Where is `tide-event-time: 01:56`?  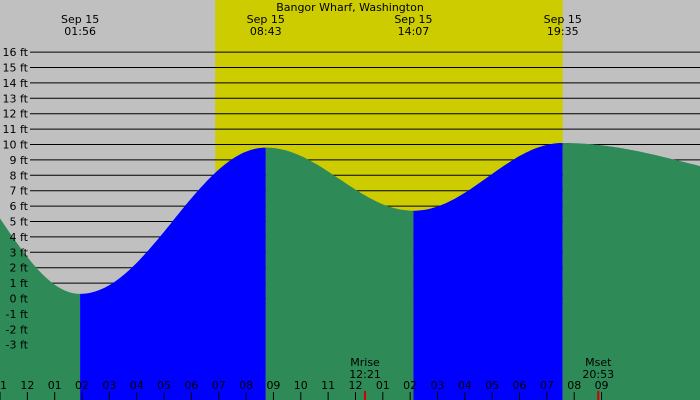 tide-event-time: 01:56 is located at coordinates (80, 31).